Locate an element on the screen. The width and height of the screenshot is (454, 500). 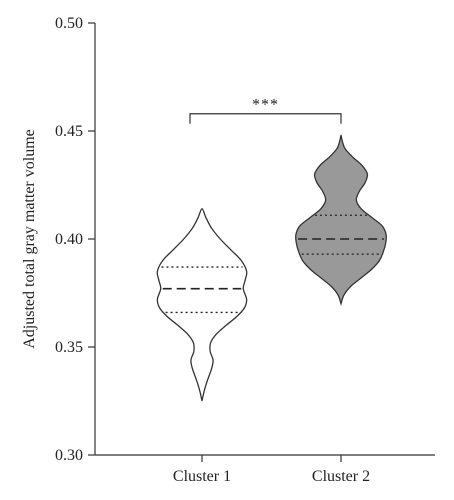
x-ticks: Cluster 1 Cluster 2 is located at coordinates (271, 470).